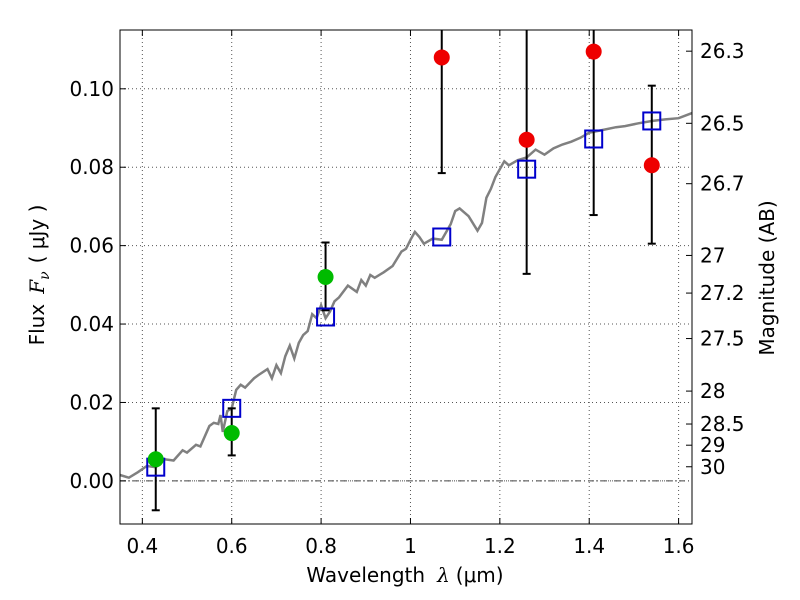 The image size is (800, 600). Describe the element at coordinates (722, 293) in the screenshot. I see `mag-tick-label: 27.2` at that location.